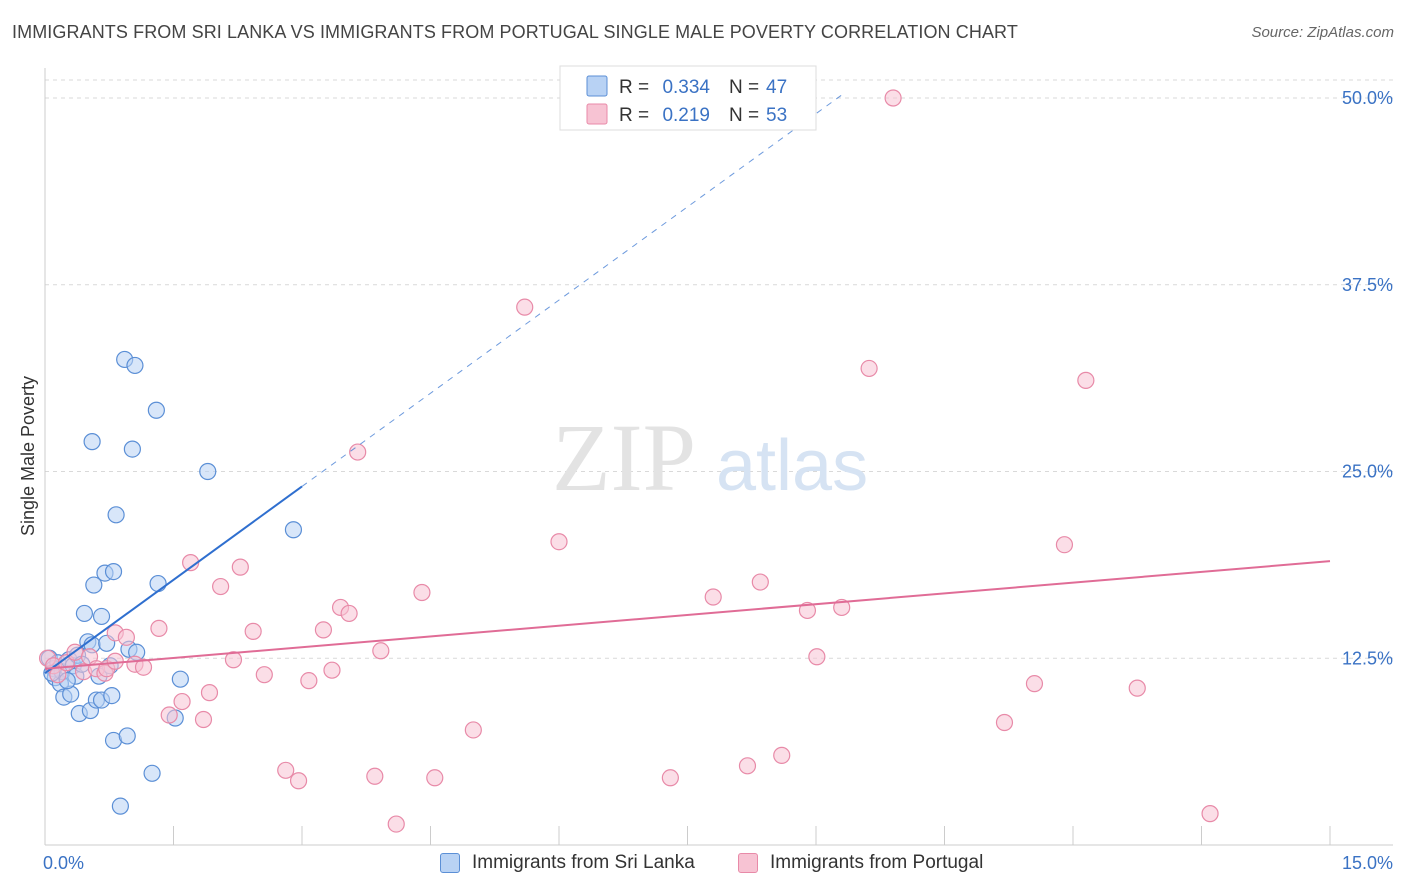  What do you see at coordinates (173, 579) in the screenshot?
I see `sri-lanka-trend-line` at bounding box center [173, 579].